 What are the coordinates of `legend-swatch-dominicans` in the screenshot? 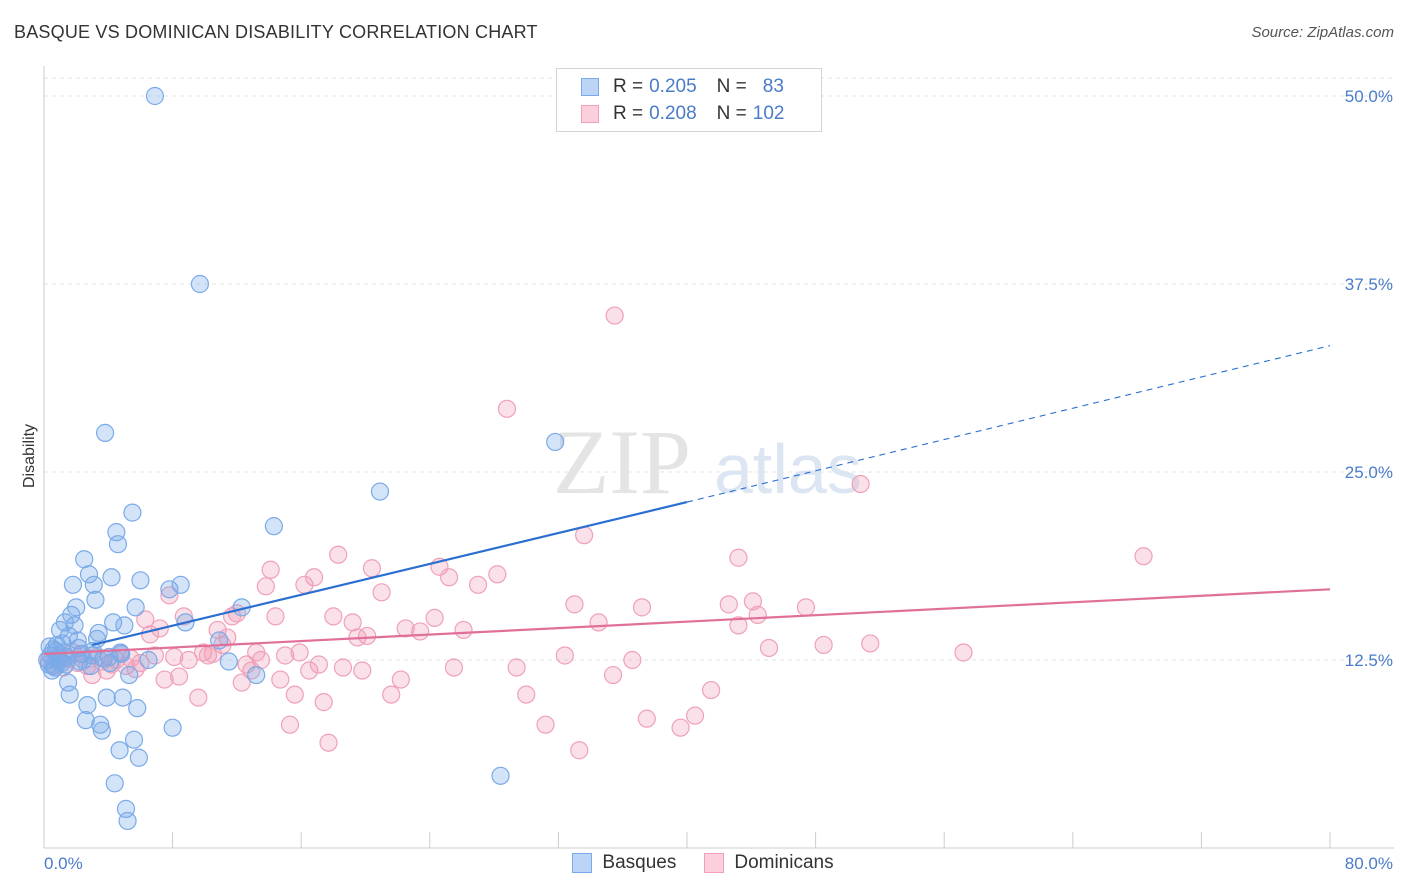 It's located at (714, 863).